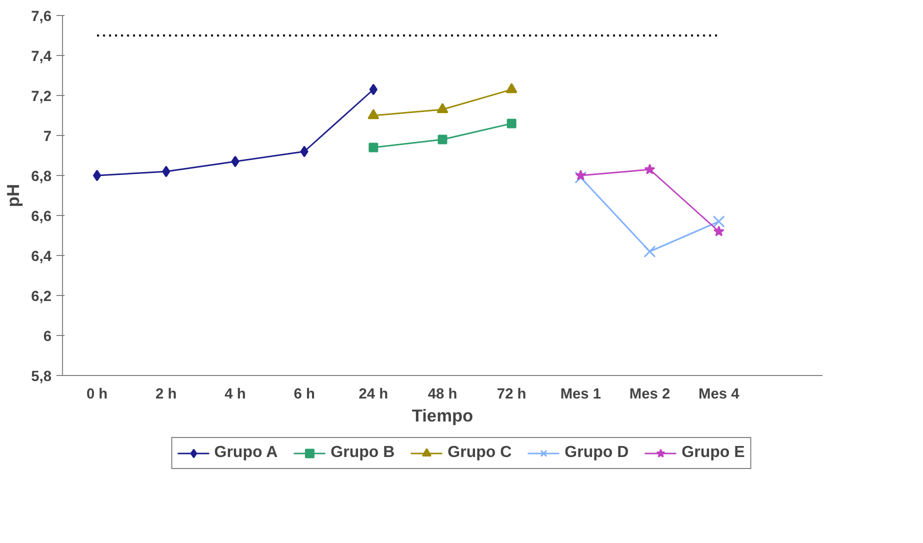 Image resolution: width=923 pixels, height=543 pixels. Describe the element at coordinates (443, 394) in the screenshot. I see `x-tick-label: 48 h` at that location.